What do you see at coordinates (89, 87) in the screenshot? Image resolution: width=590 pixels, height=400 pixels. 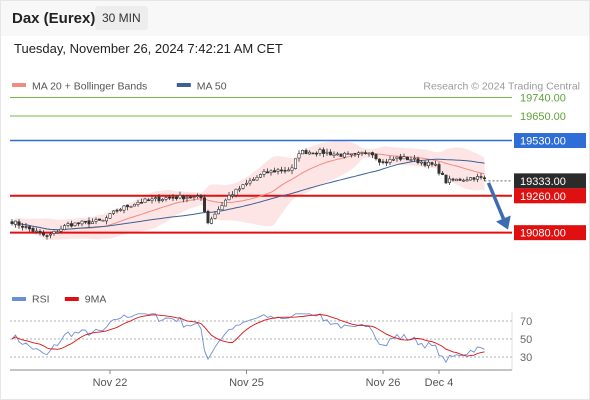 I see `legend-label-0: MA 20 + Bollinger Bands` at bounding box center [89, 87].